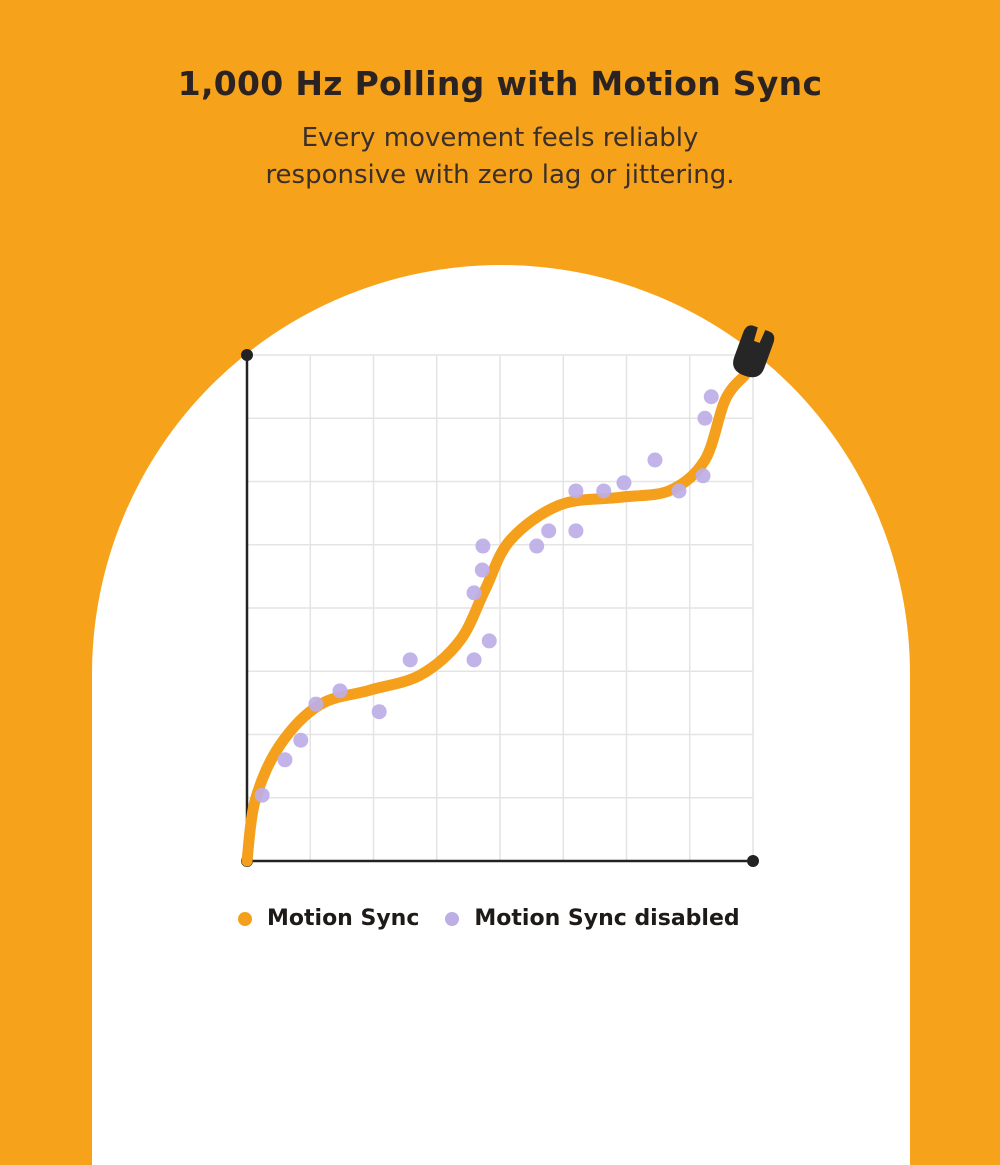  Describe the element at coordinates (607, 918) in the screenshot. I see `legend-label: Motion Sync disabled` at that location.